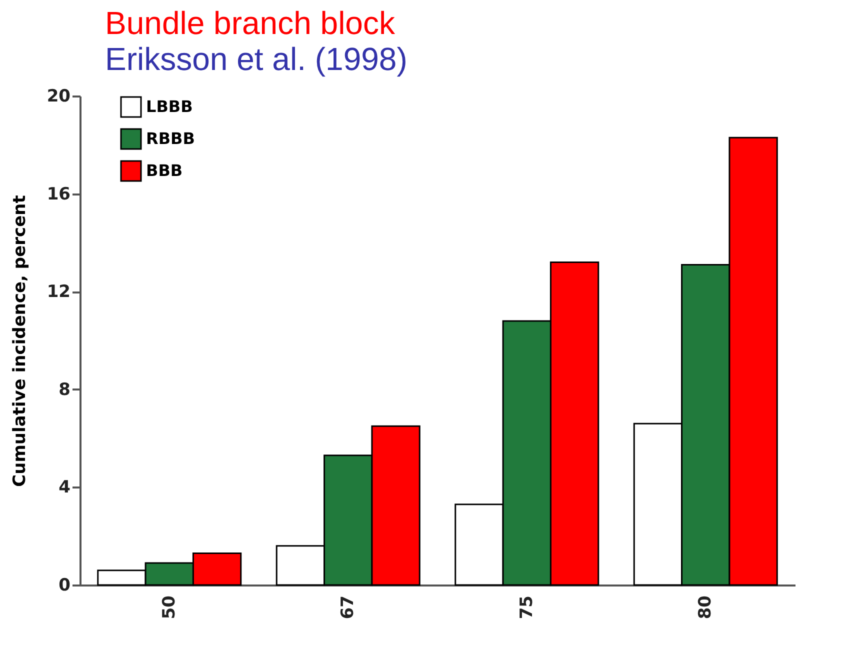  I want to click on x-tick-label: 50, so click(169, 607).